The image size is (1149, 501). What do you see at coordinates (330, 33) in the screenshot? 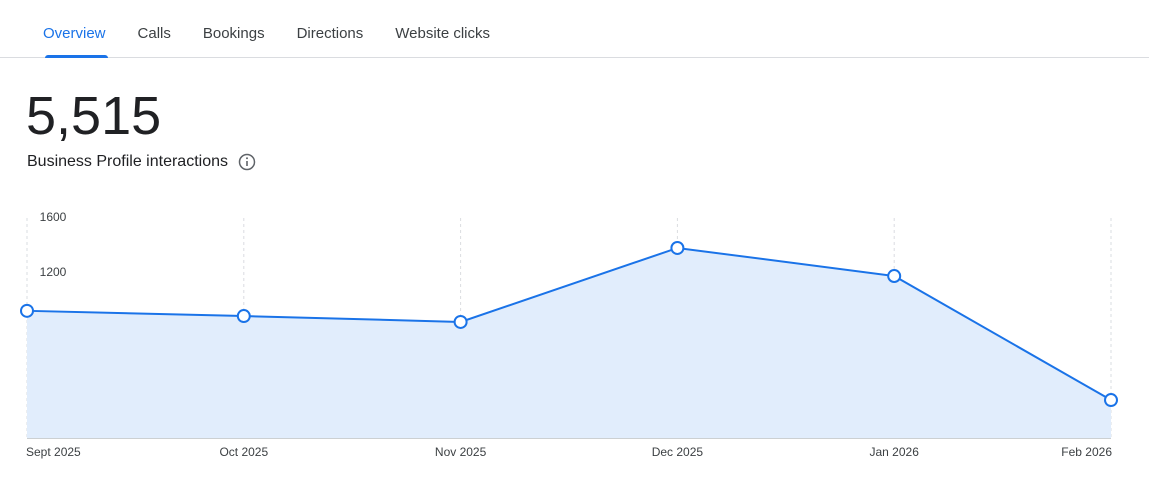
I see `tab: Directions` at bounding box center [330, 33].